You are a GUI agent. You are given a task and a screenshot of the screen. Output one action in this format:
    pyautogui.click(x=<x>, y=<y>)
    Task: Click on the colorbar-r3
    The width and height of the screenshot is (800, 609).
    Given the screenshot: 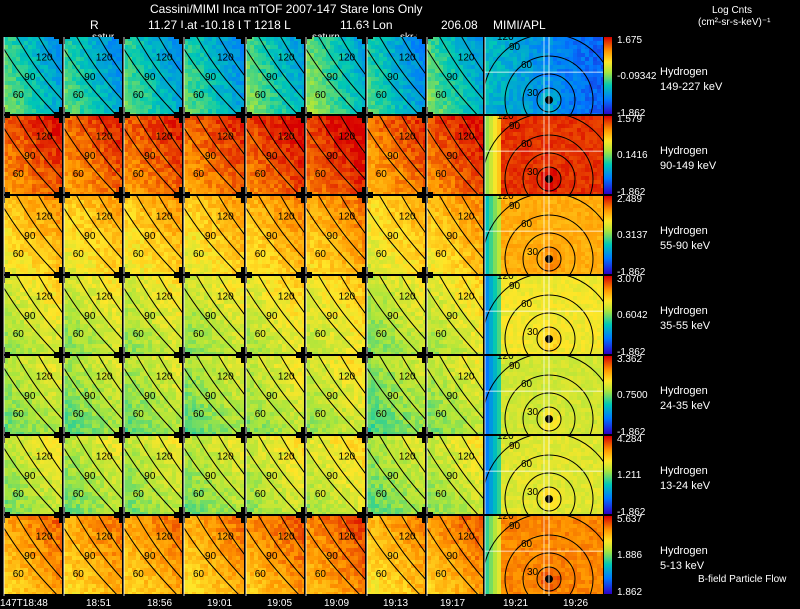 What is the action you would take?
    pyautogui.click(x=608, y=315)
    